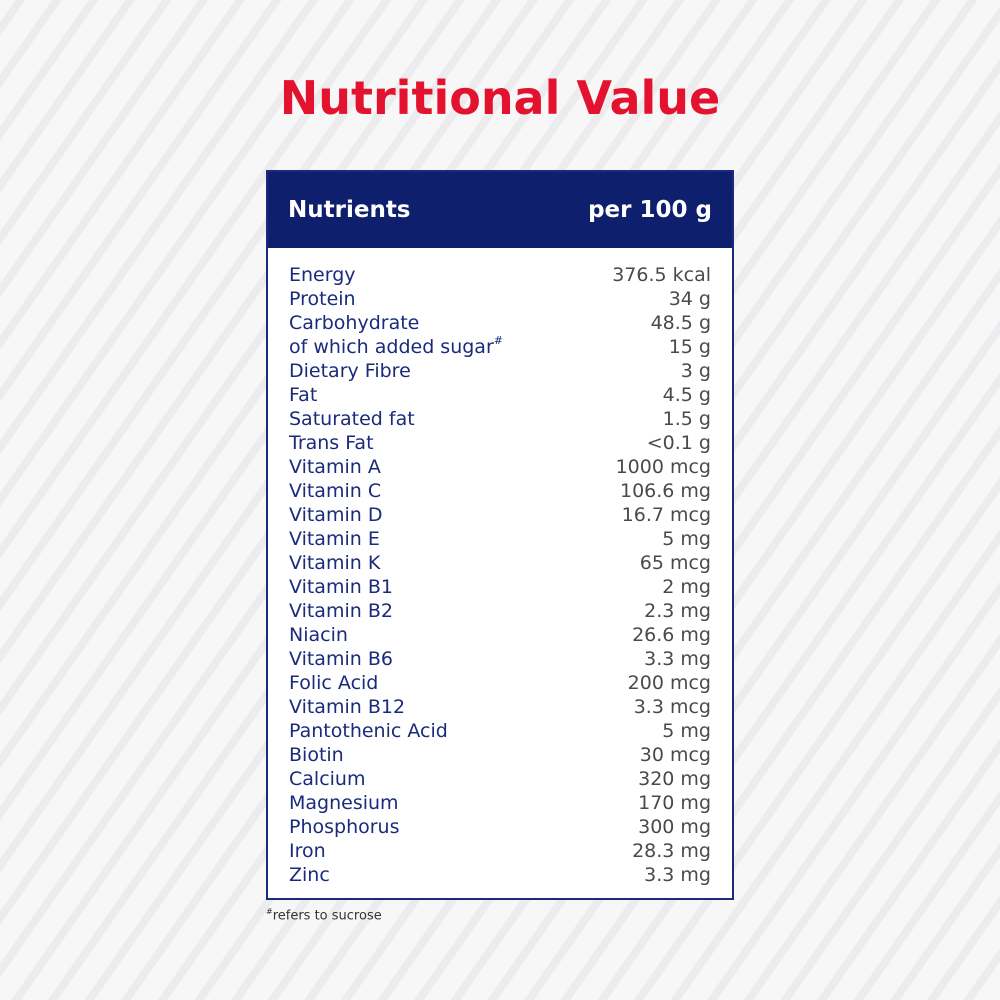 The height and width of the screenshot is (1000, 1000). I want to click on nutrient-value: 200 mcg, so click(669, 683).